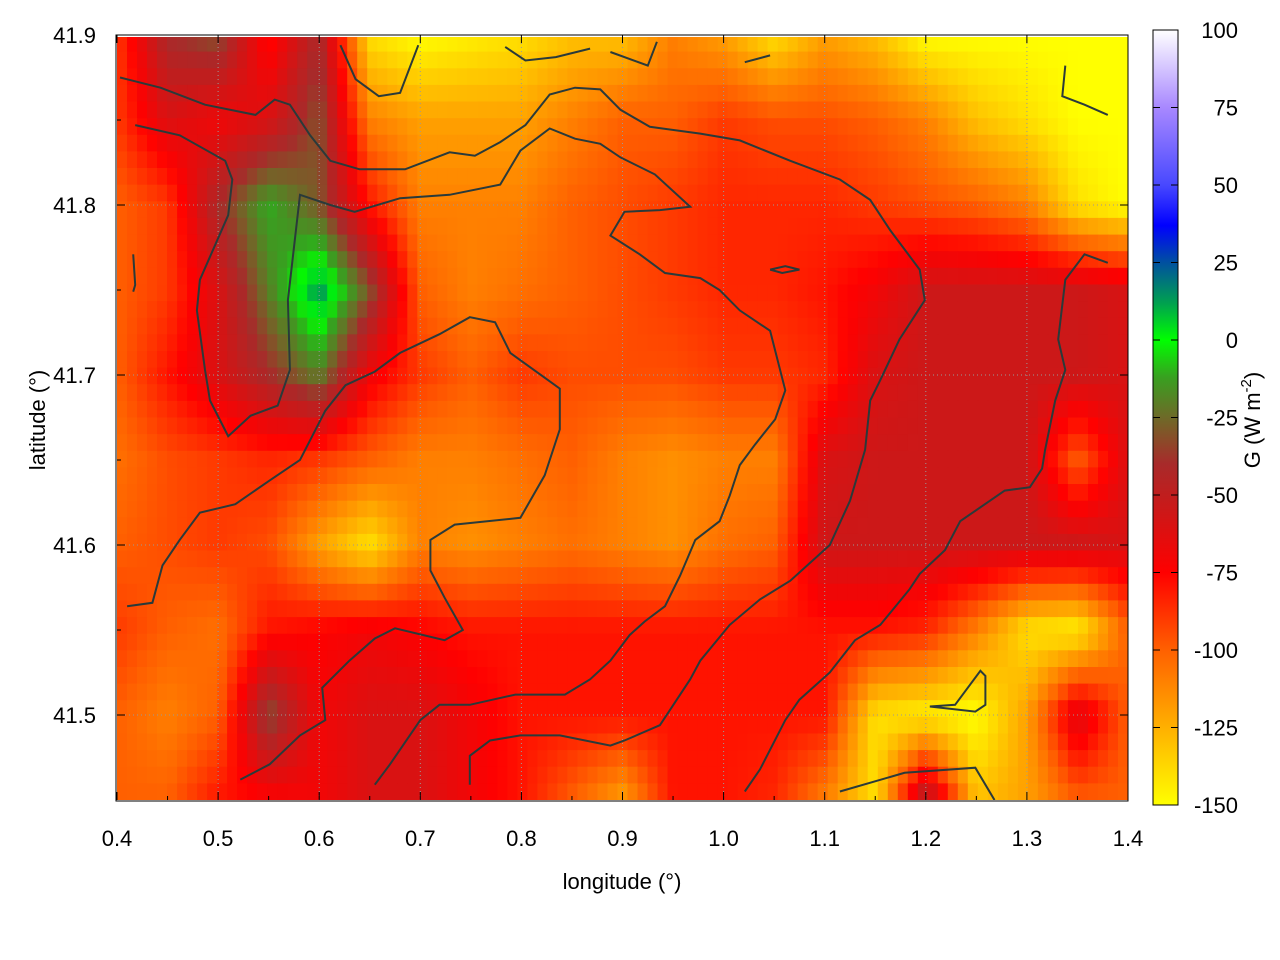  Describe the element at coordinates (1085, 90) in the screenshot. I see `contour-line` at that location.